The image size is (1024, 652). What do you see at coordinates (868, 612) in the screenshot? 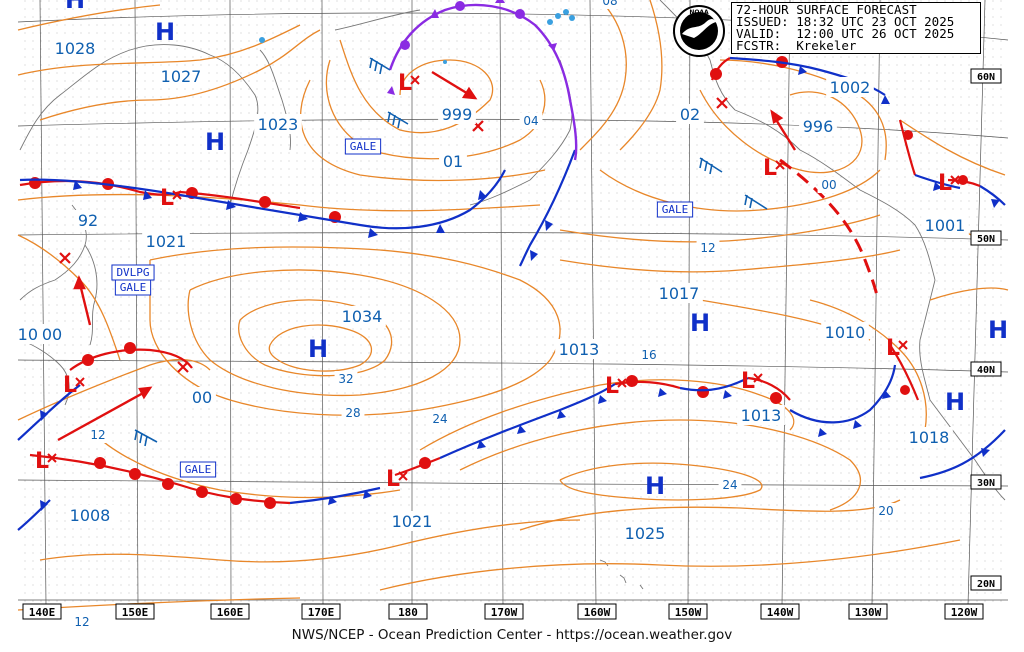
I see `longitude-label: 130W` at bounding box center [868, 612].